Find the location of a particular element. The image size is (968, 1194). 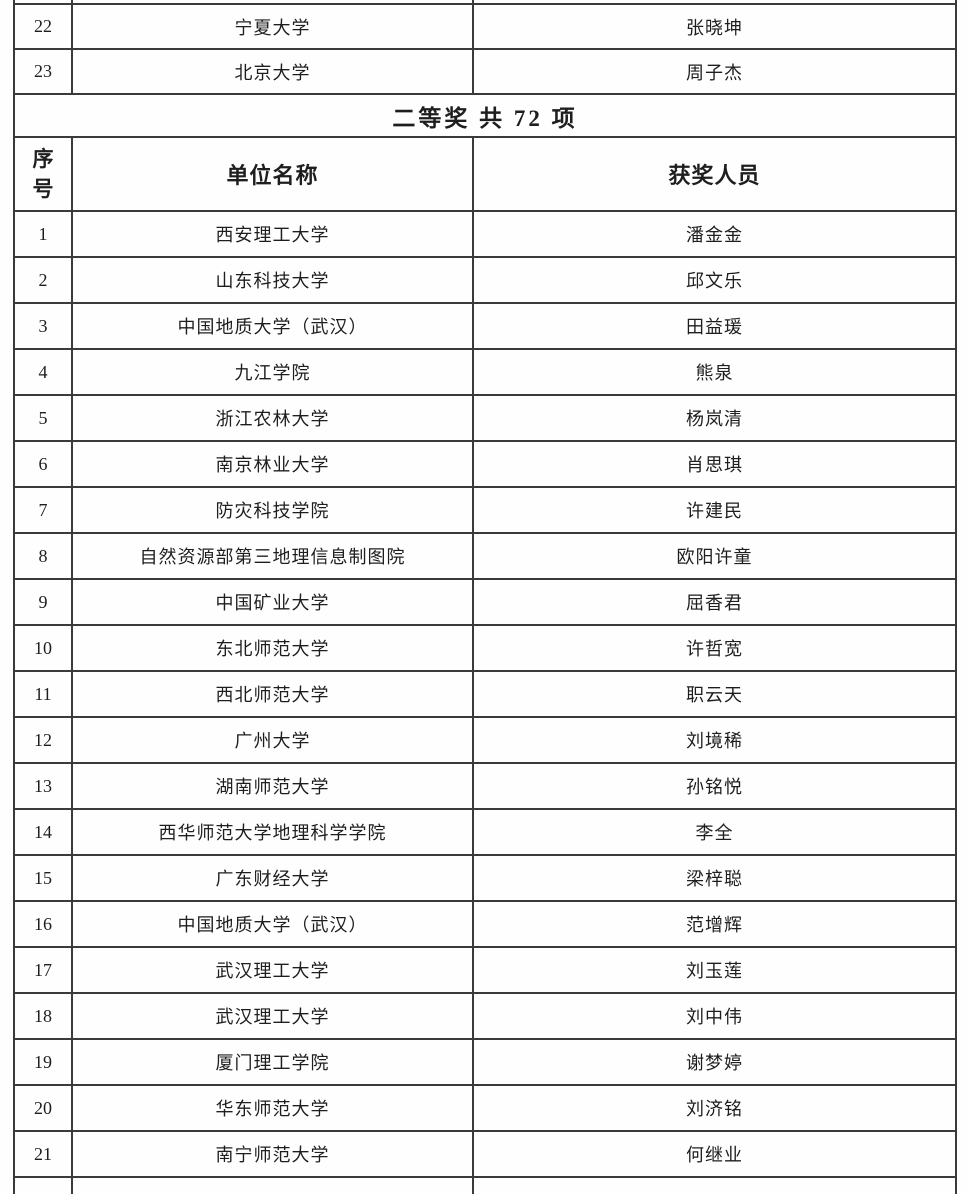

winner-name: 杨岚清 is located at coordinates (714, 419).